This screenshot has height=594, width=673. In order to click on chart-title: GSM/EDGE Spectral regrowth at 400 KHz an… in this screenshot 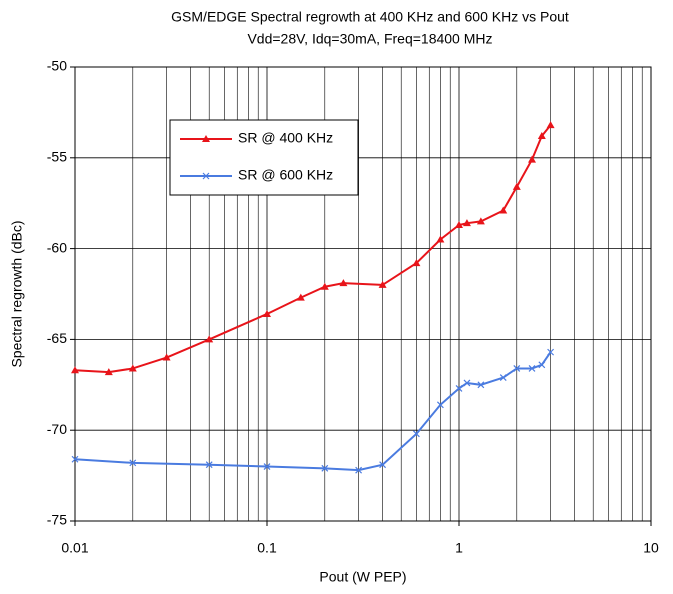, I will do `click(370, 17)`.